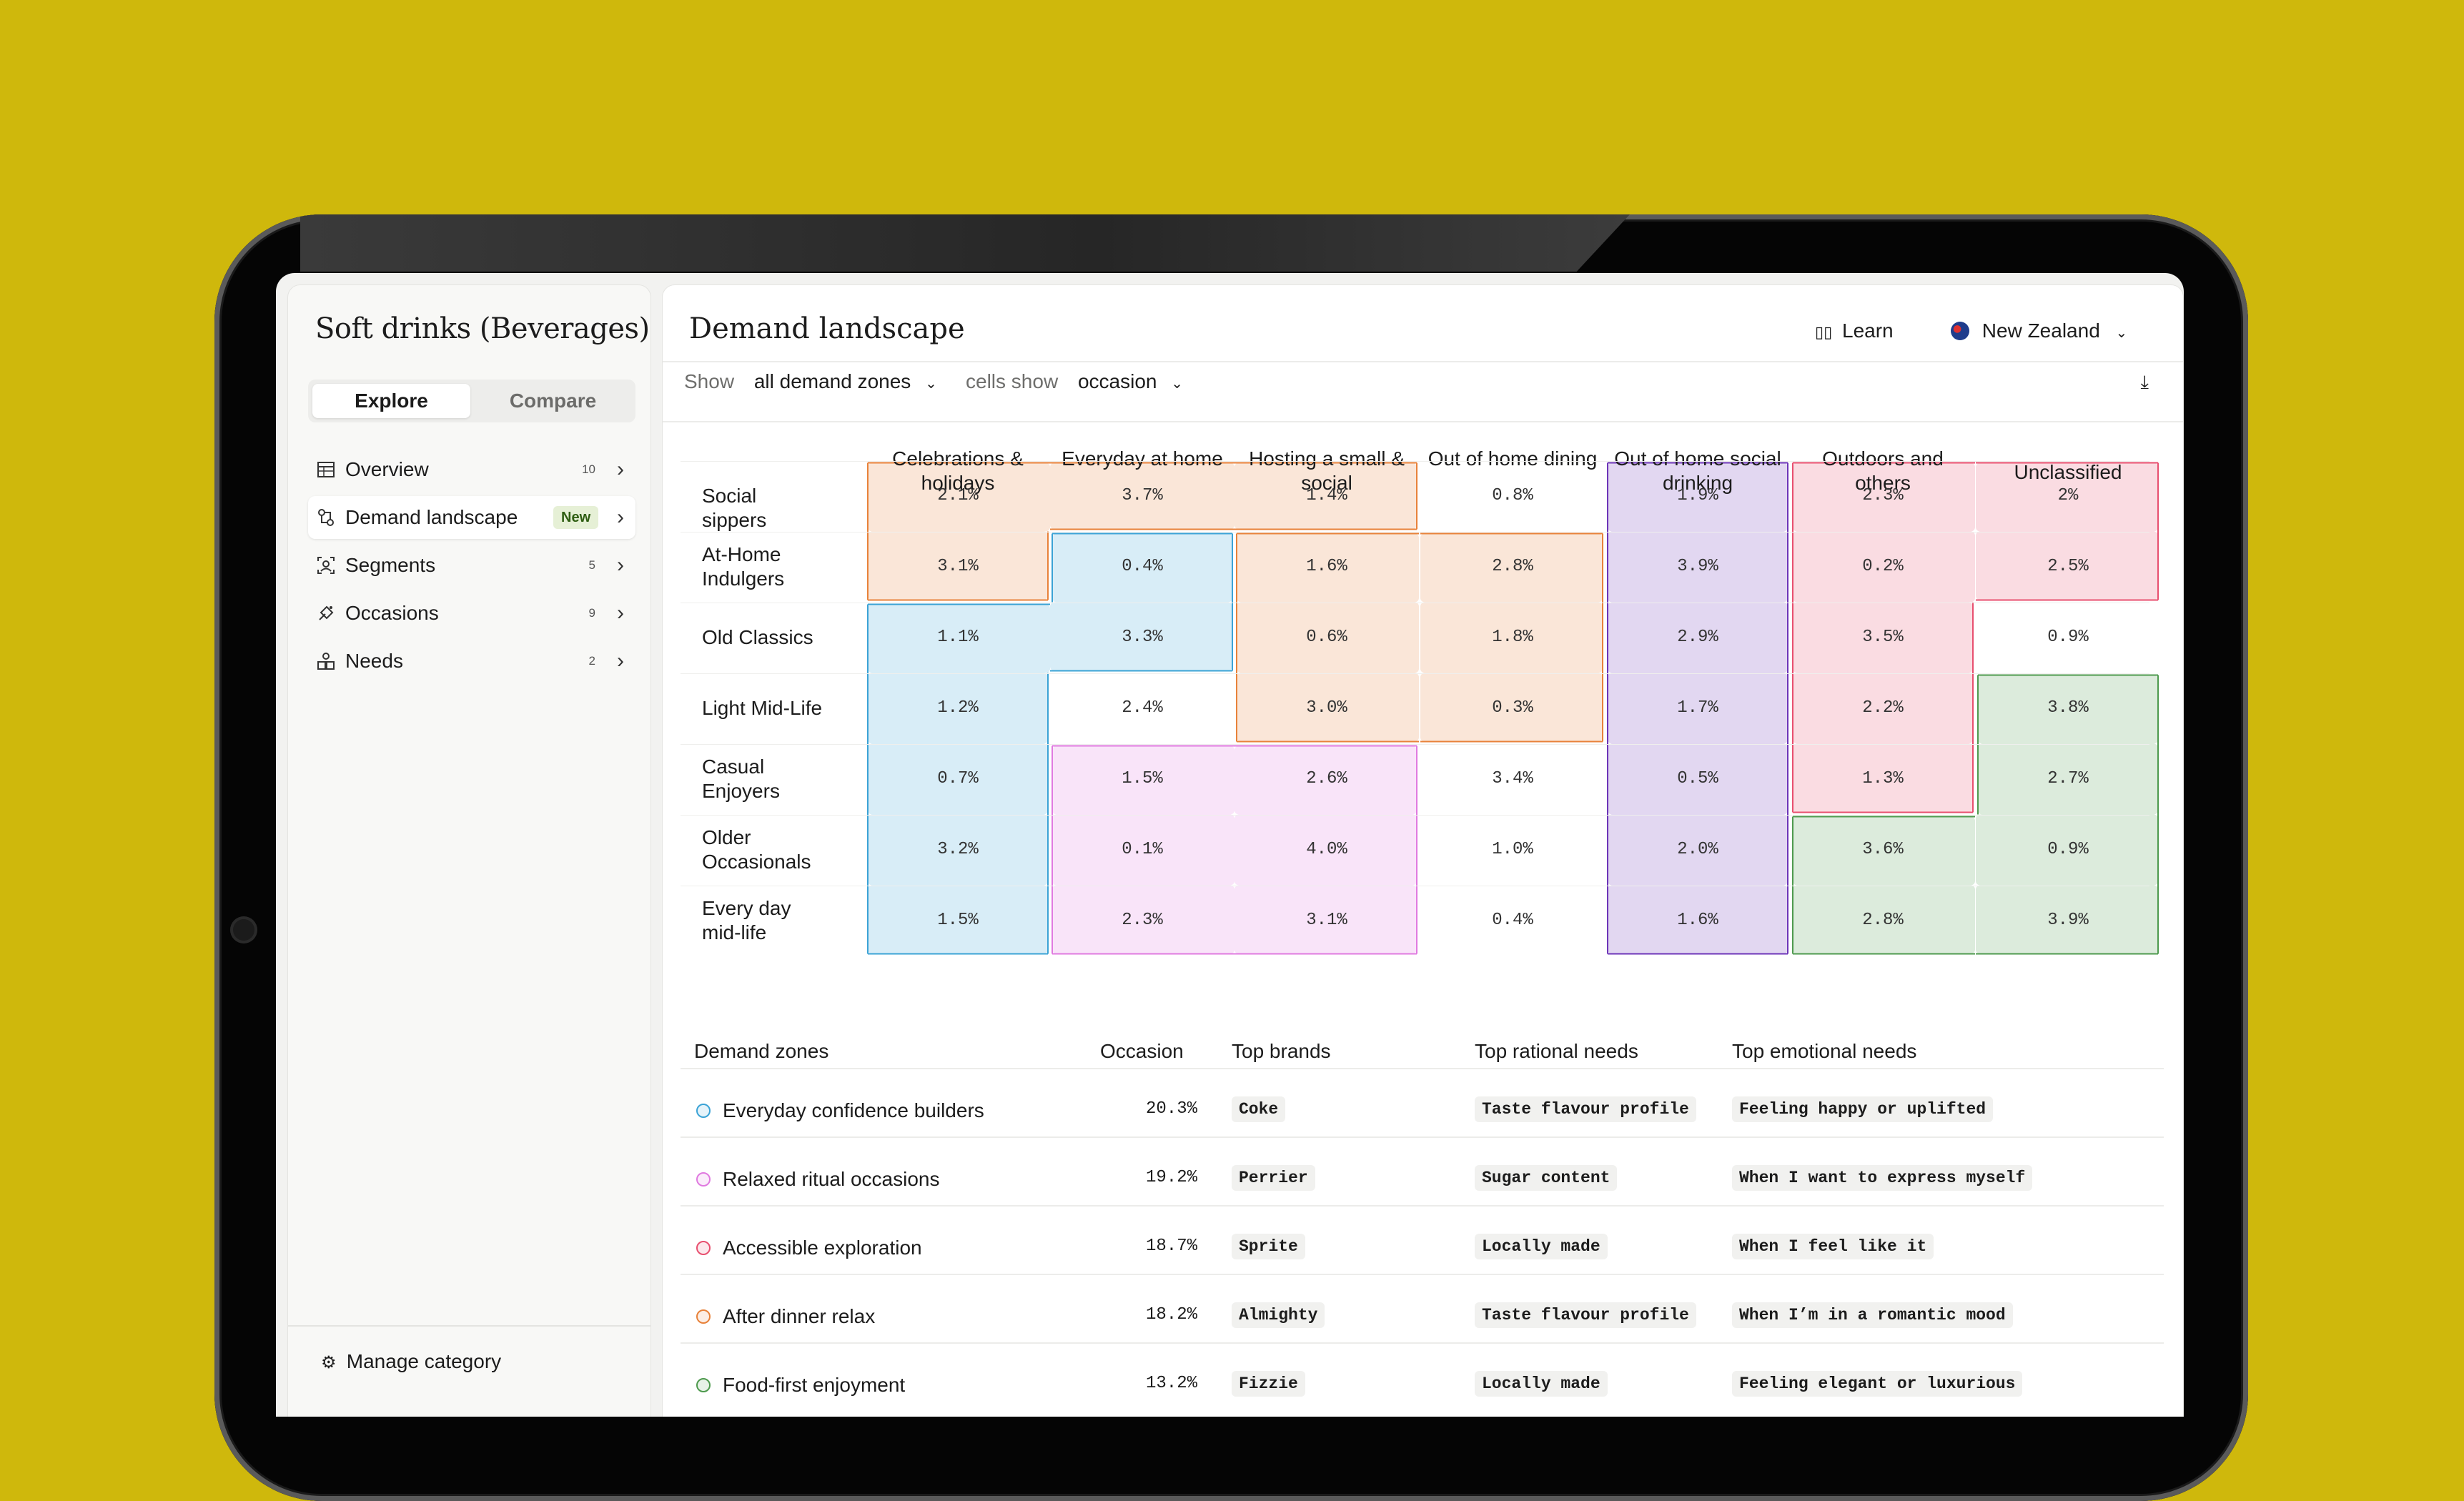  Describe the element at coordinates (244, 929) in the screenshot. I see `camera-dot` at that location.